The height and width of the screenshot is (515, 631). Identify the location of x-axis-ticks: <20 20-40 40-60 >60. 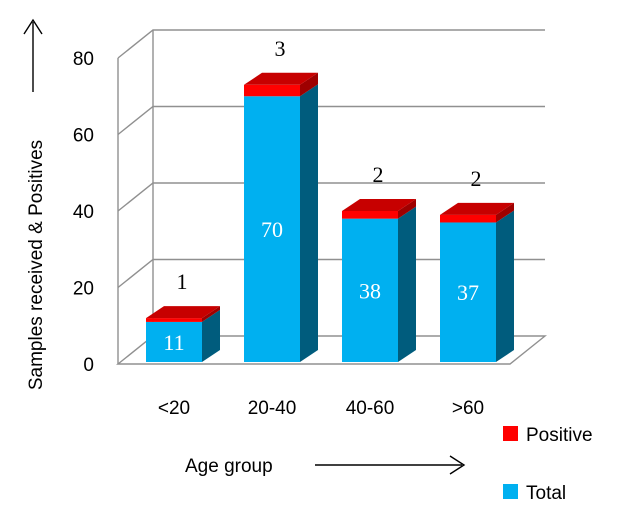
(321, 408).